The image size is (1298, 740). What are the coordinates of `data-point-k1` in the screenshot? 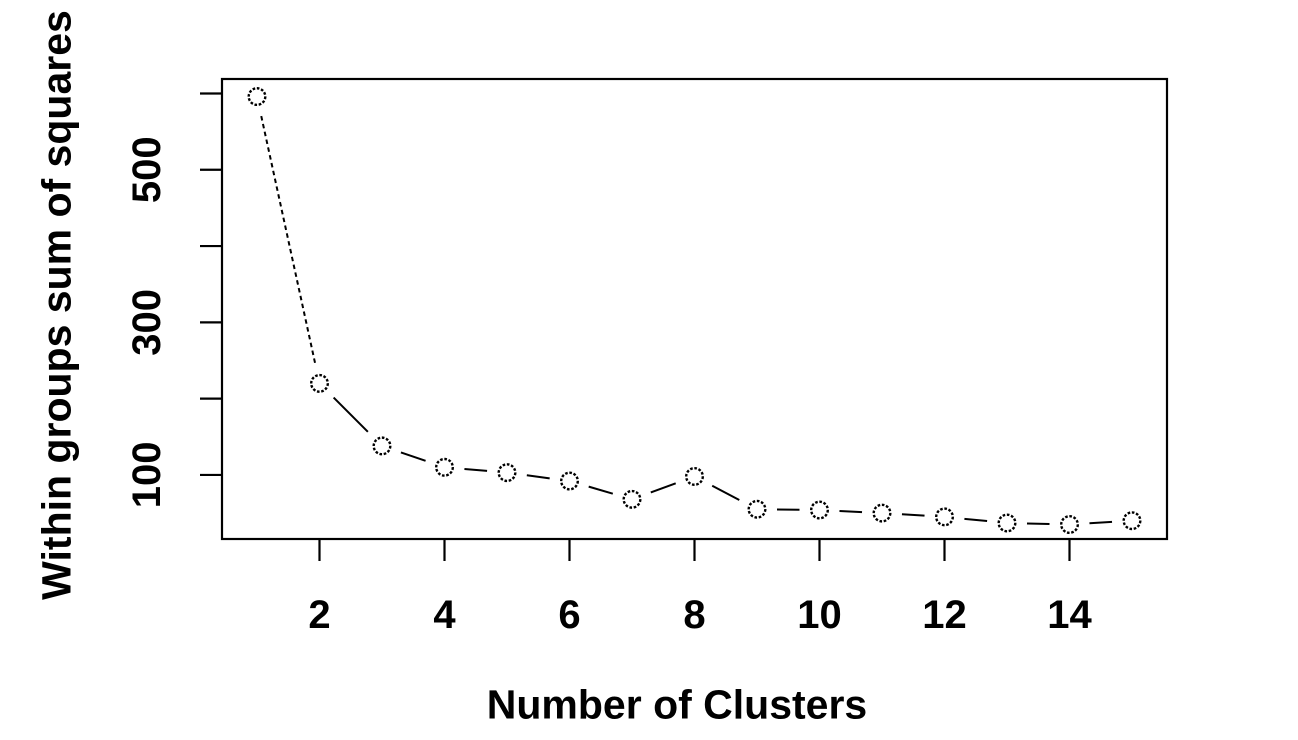 It's located at (257, 97).